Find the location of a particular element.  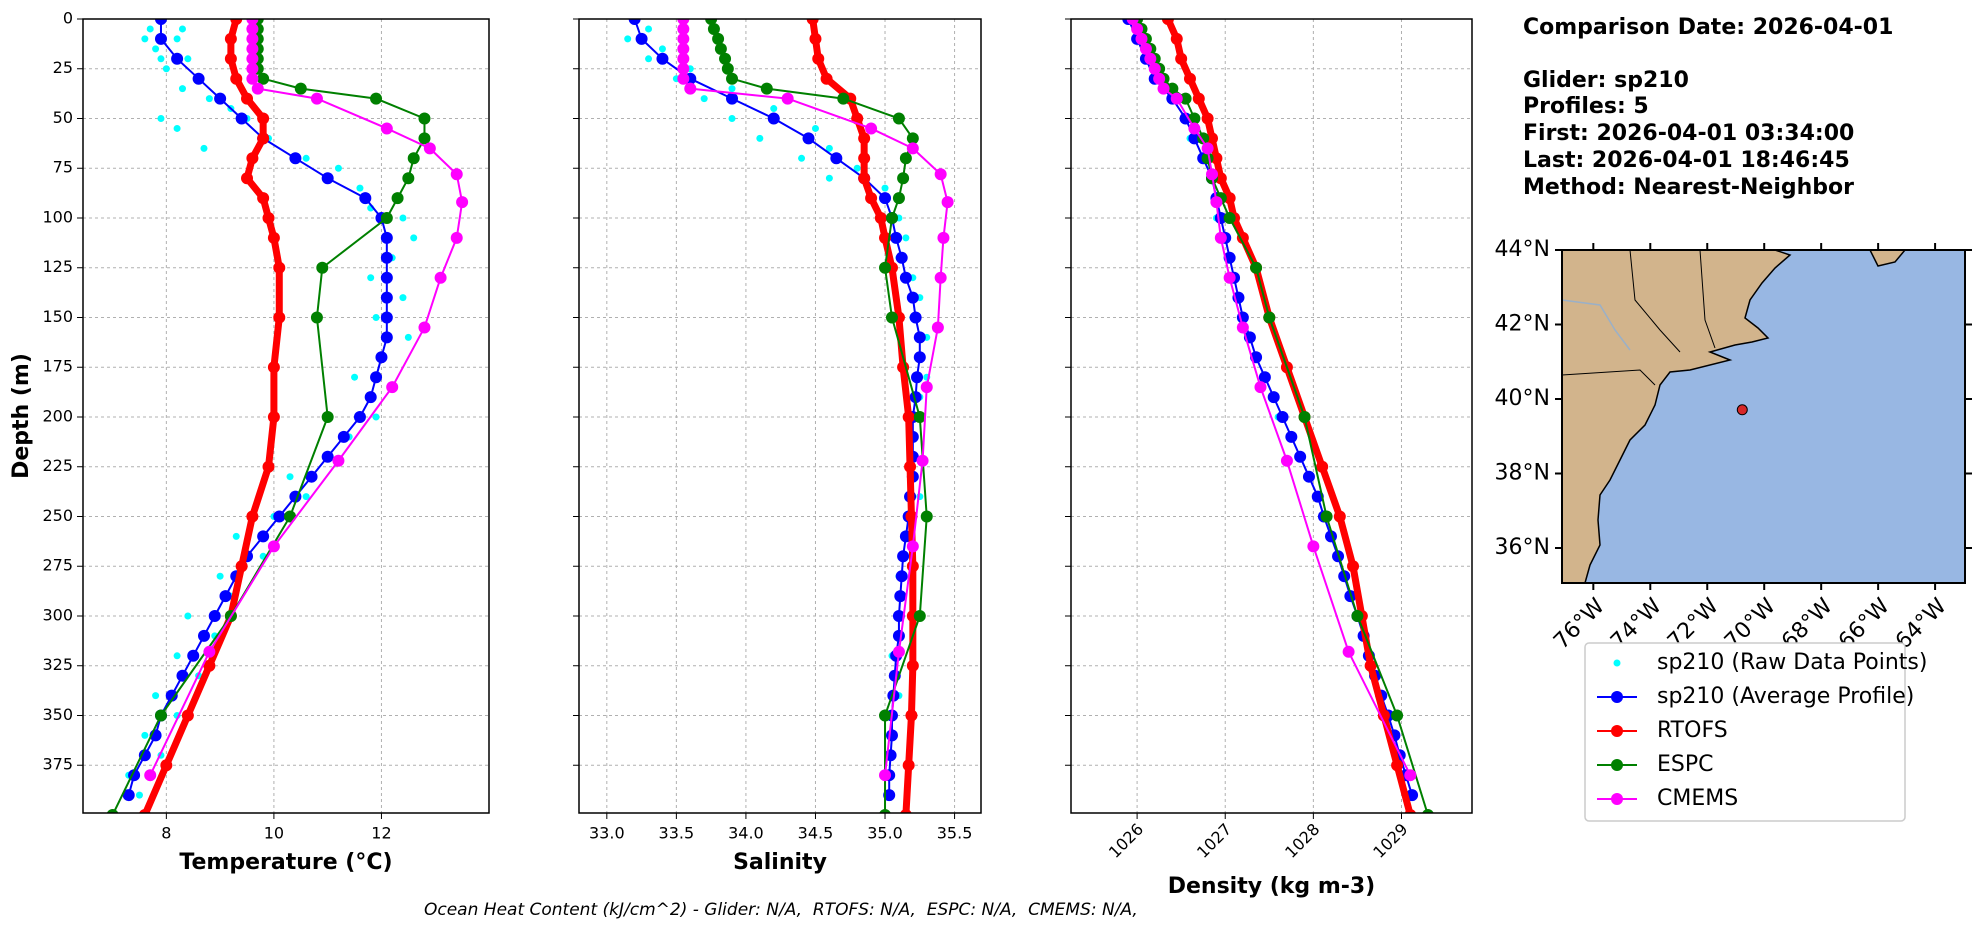

y-tick-label: 200 is located at coordinates (57, 415).